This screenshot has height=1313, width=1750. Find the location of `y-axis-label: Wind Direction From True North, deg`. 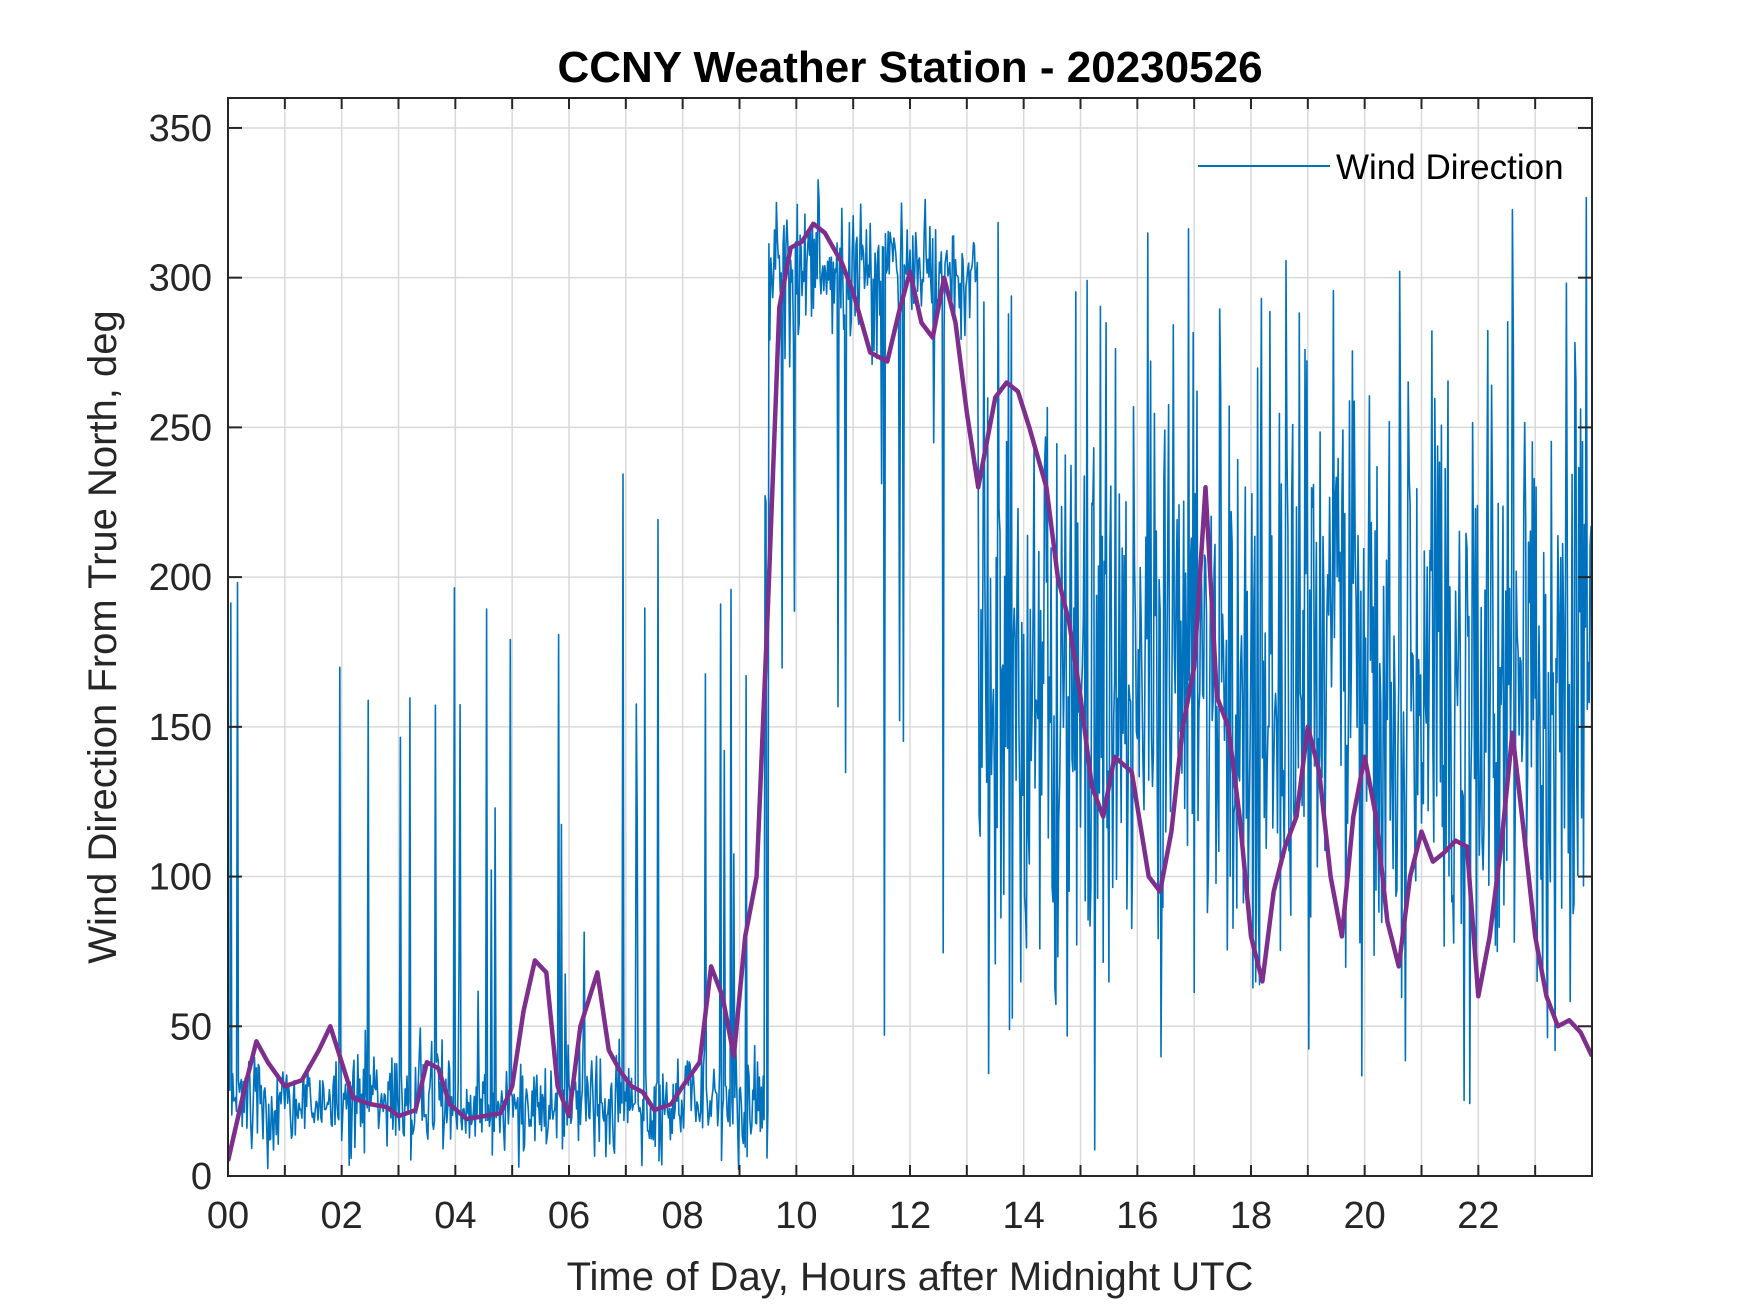

y-axis-label: Wind Direction From True North, deg is located at coordinates (103, 637).